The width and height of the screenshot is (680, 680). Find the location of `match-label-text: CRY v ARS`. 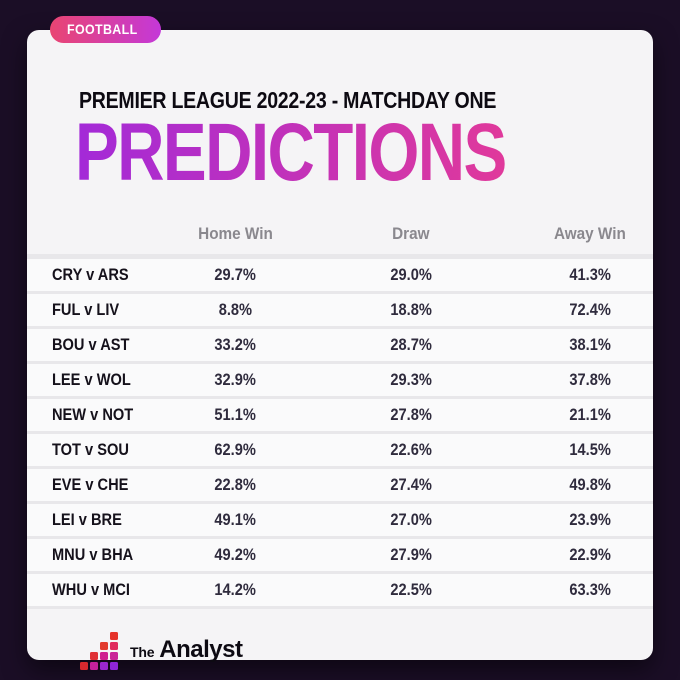

match-label-text: CRY v ARS is located at coordinates (90, 274).